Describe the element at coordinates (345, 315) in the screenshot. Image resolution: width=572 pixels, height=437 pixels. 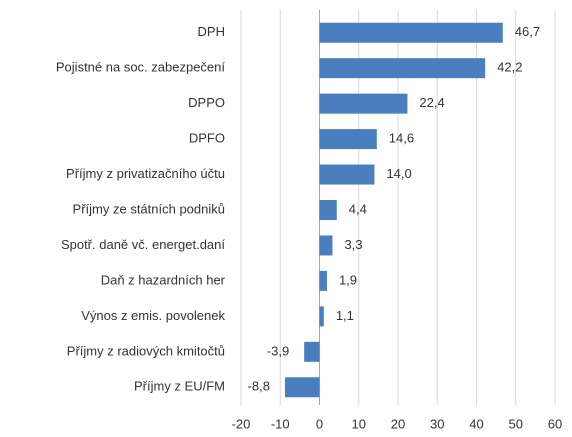
I see `value-label: 1,1` at that location.